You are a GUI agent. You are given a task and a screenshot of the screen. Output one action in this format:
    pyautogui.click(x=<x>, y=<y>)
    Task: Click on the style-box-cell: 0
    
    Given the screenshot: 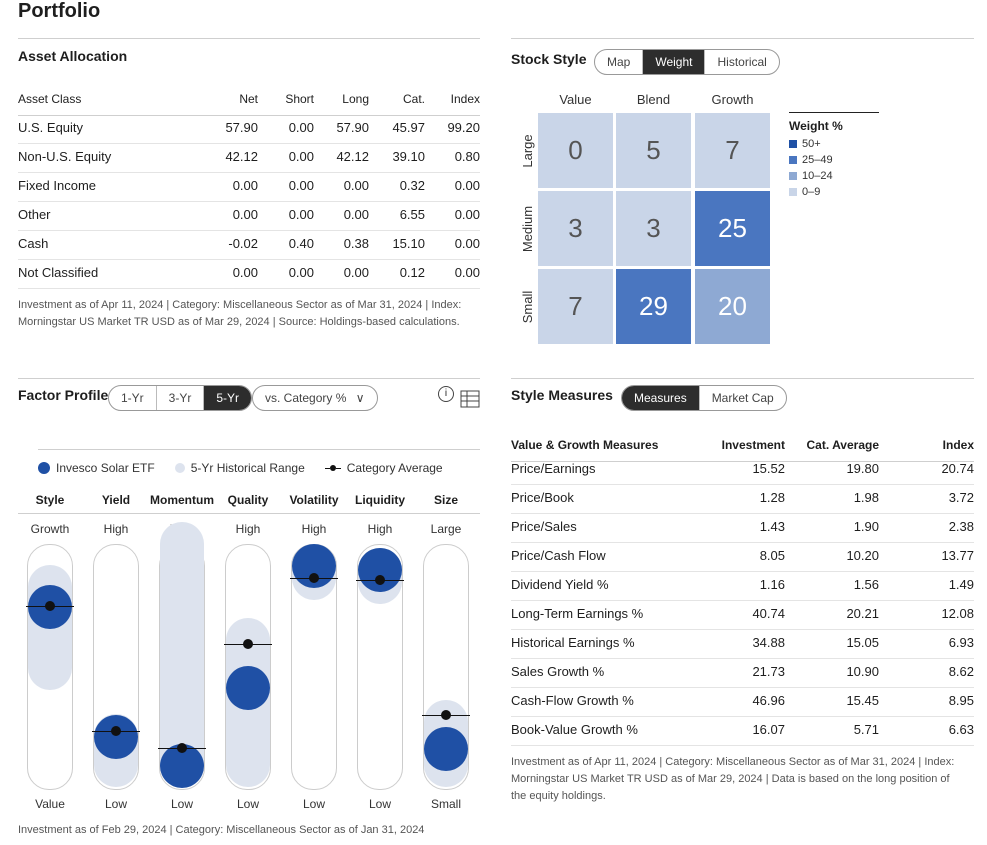 What is the action you would take?
    pyautogui.click(x=575, y=150)
    